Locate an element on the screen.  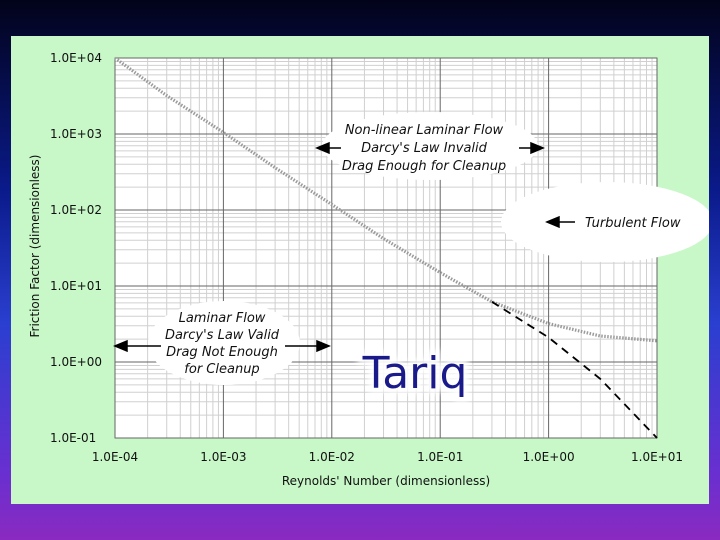
nonlinear-note-line-2: Darcy's Law Invalid is located at coordinates (424, 148).